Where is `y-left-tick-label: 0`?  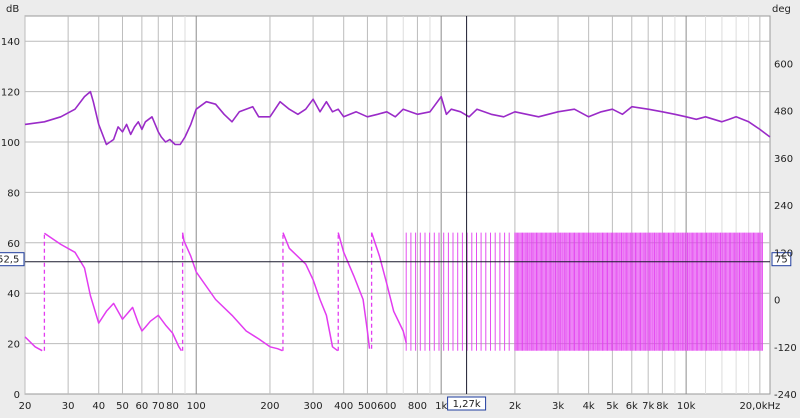
y-left-tick-label: 0 is located at coordinates (17, 395).